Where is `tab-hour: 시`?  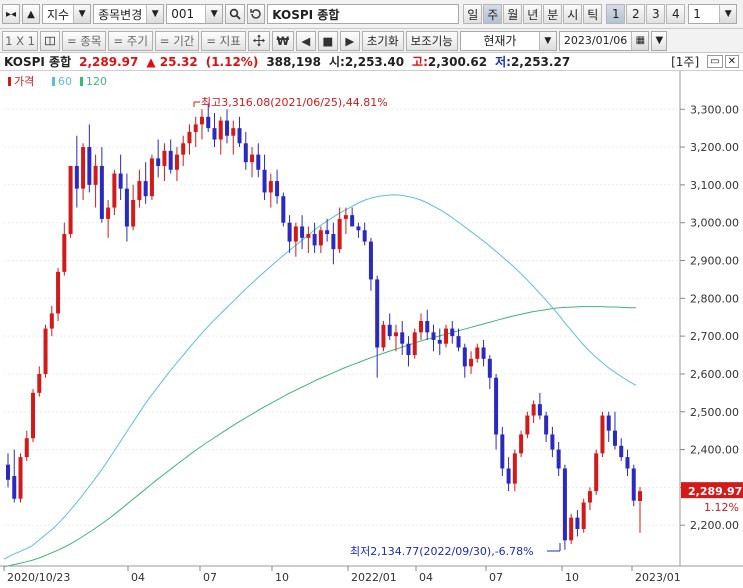 tab-hour: 시 is located at coordinates (573, 14).